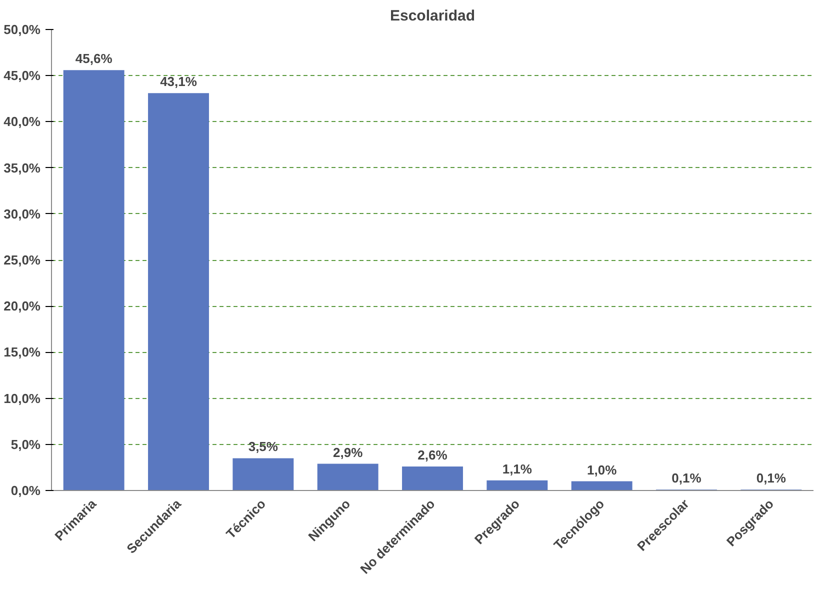 Image resolution: width=829 pixels, height=591 pixels. I want to click on y-tick-label: 45,0%, so click(22, 76).